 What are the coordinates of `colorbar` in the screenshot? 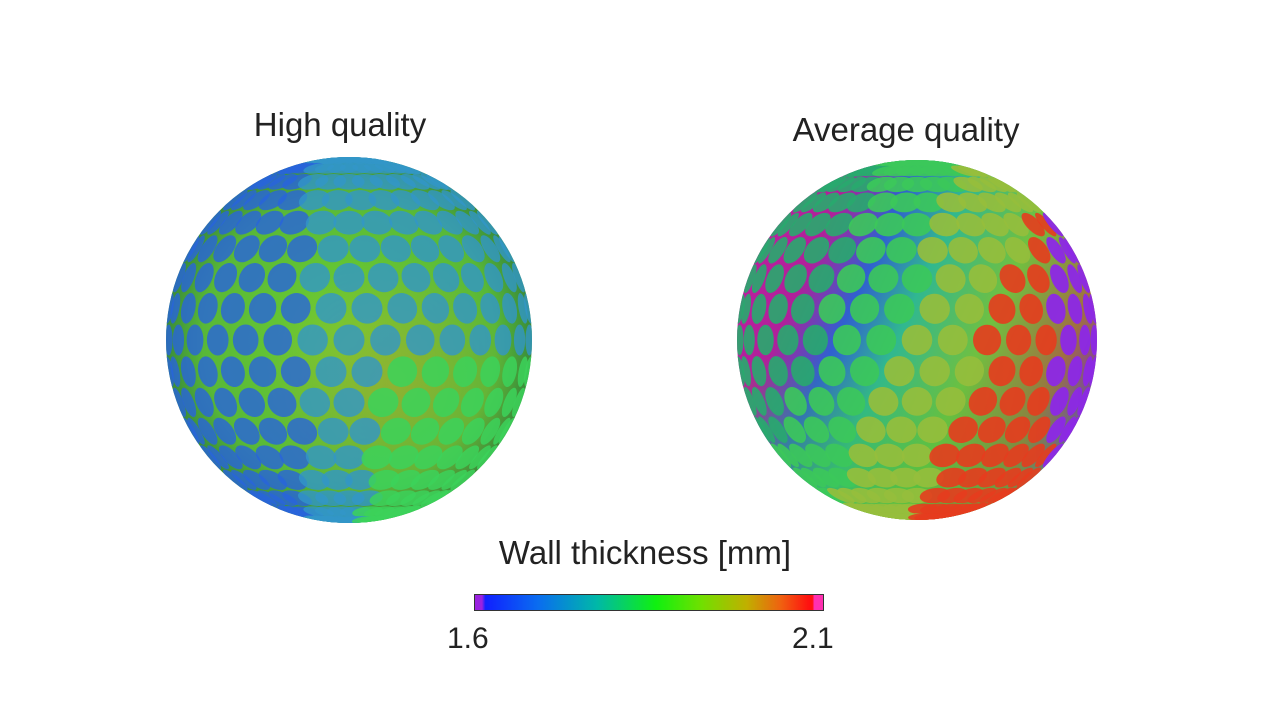 It's located at (649, 602).